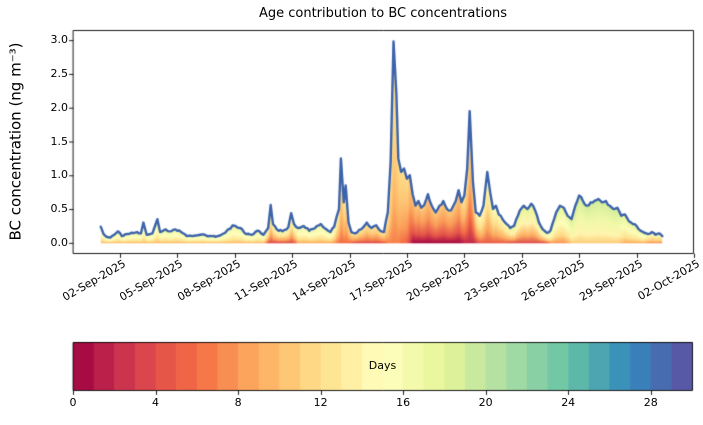  Describe the element at coordinates (403, 402) in the screenshot. I see `colorbar-tick-label: 16` at that location.